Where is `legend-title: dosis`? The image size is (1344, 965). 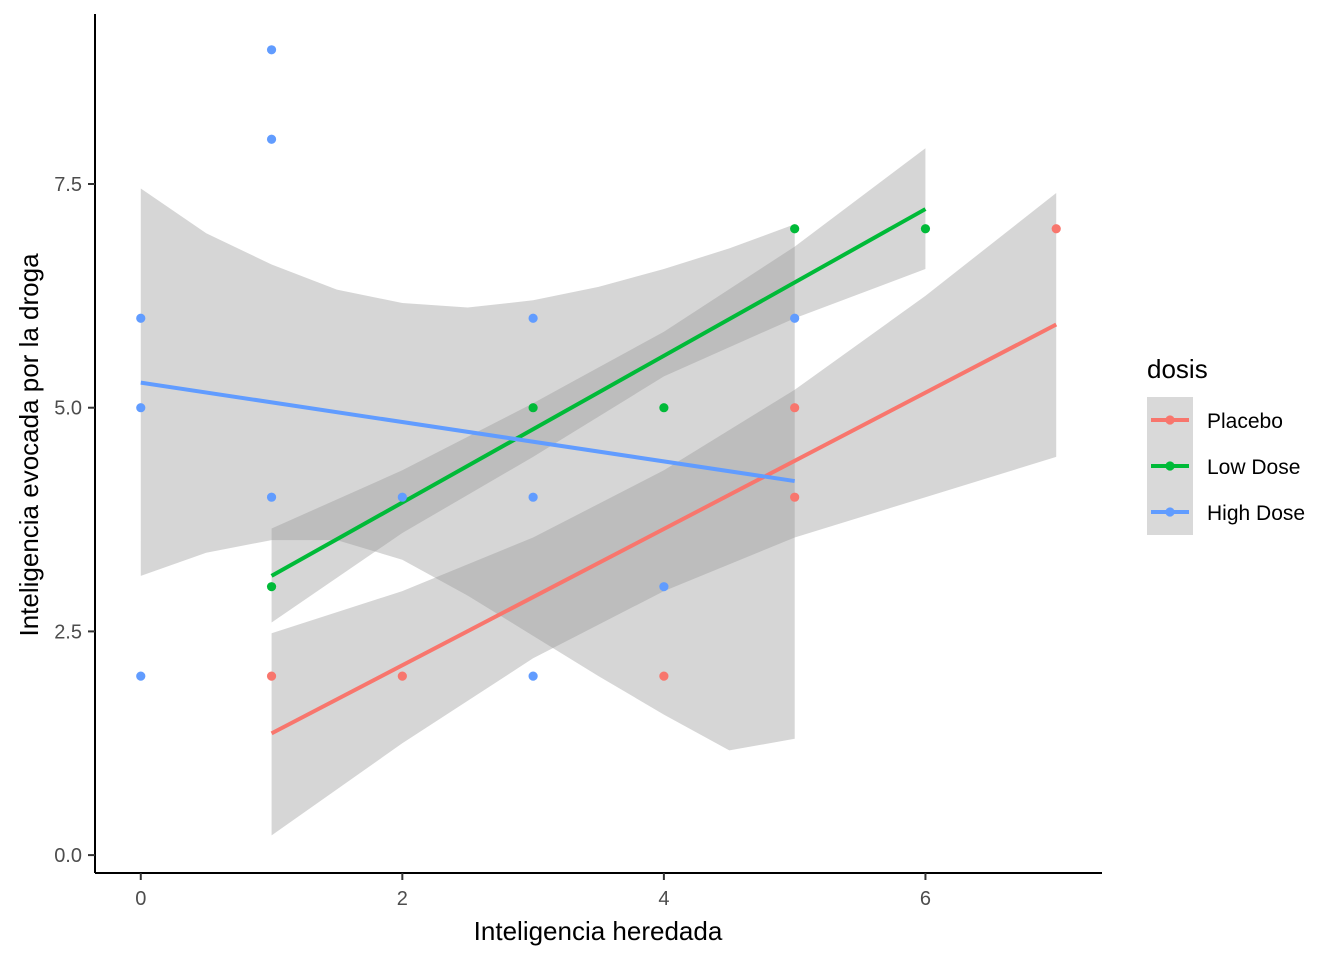
legend-title: dosis is located at coordinates (1177, 369).